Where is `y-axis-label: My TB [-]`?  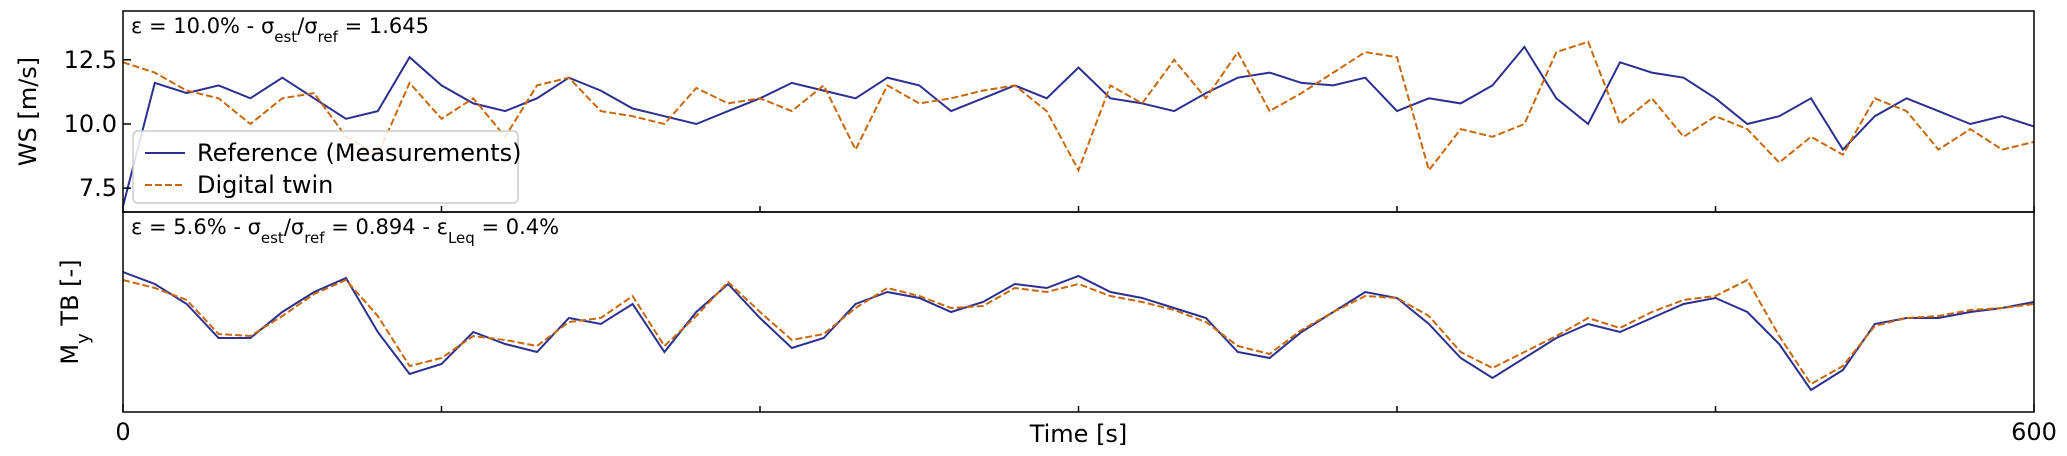 y-axis-label: My TB [-] is located at coordinates (75, 311).